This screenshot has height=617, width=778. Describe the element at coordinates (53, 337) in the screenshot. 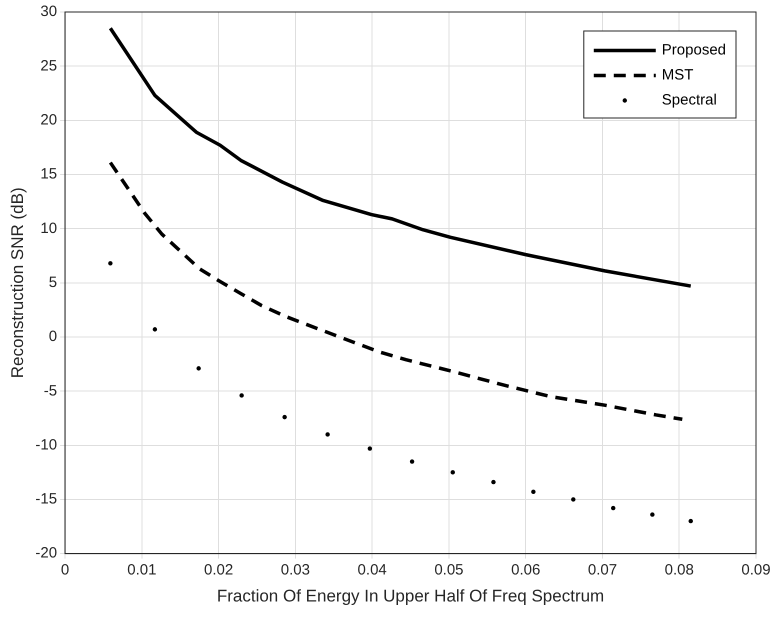

I see `y-tick-label: 0` at that location.